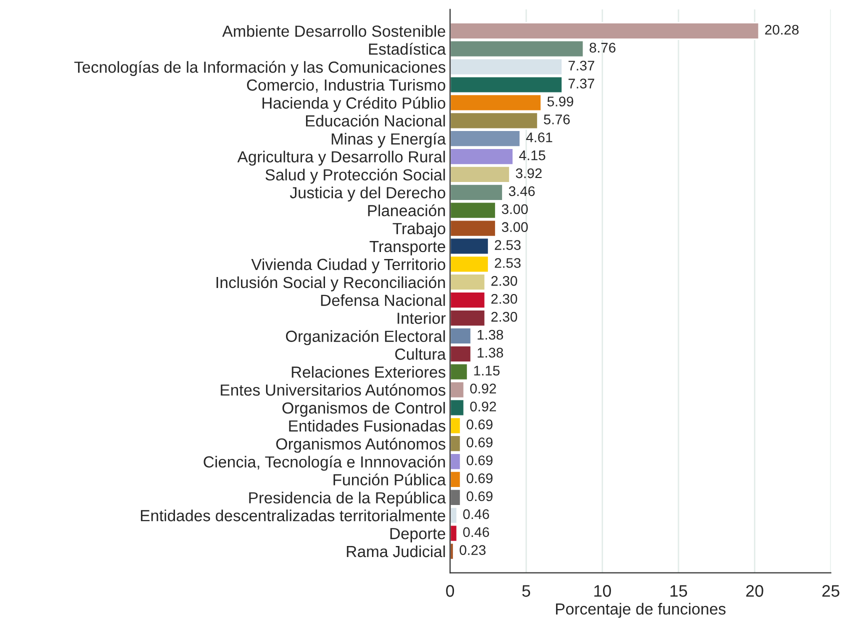 This screenshot has height=626, width=846. I want to click on y-tick-label: Vivienda Ciudad y Territorio, so click(348, 266).